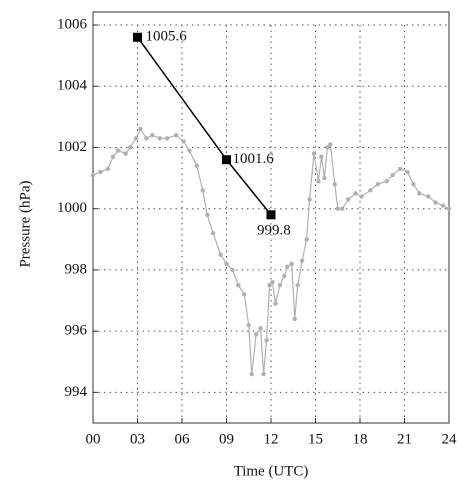 Image resolution: width=474 pixels, height=497 pixels. What do you see at coordinates (72, 86) in the screenshot?
I see `y-tick-label: 1004` at bounding box center [72, 86].